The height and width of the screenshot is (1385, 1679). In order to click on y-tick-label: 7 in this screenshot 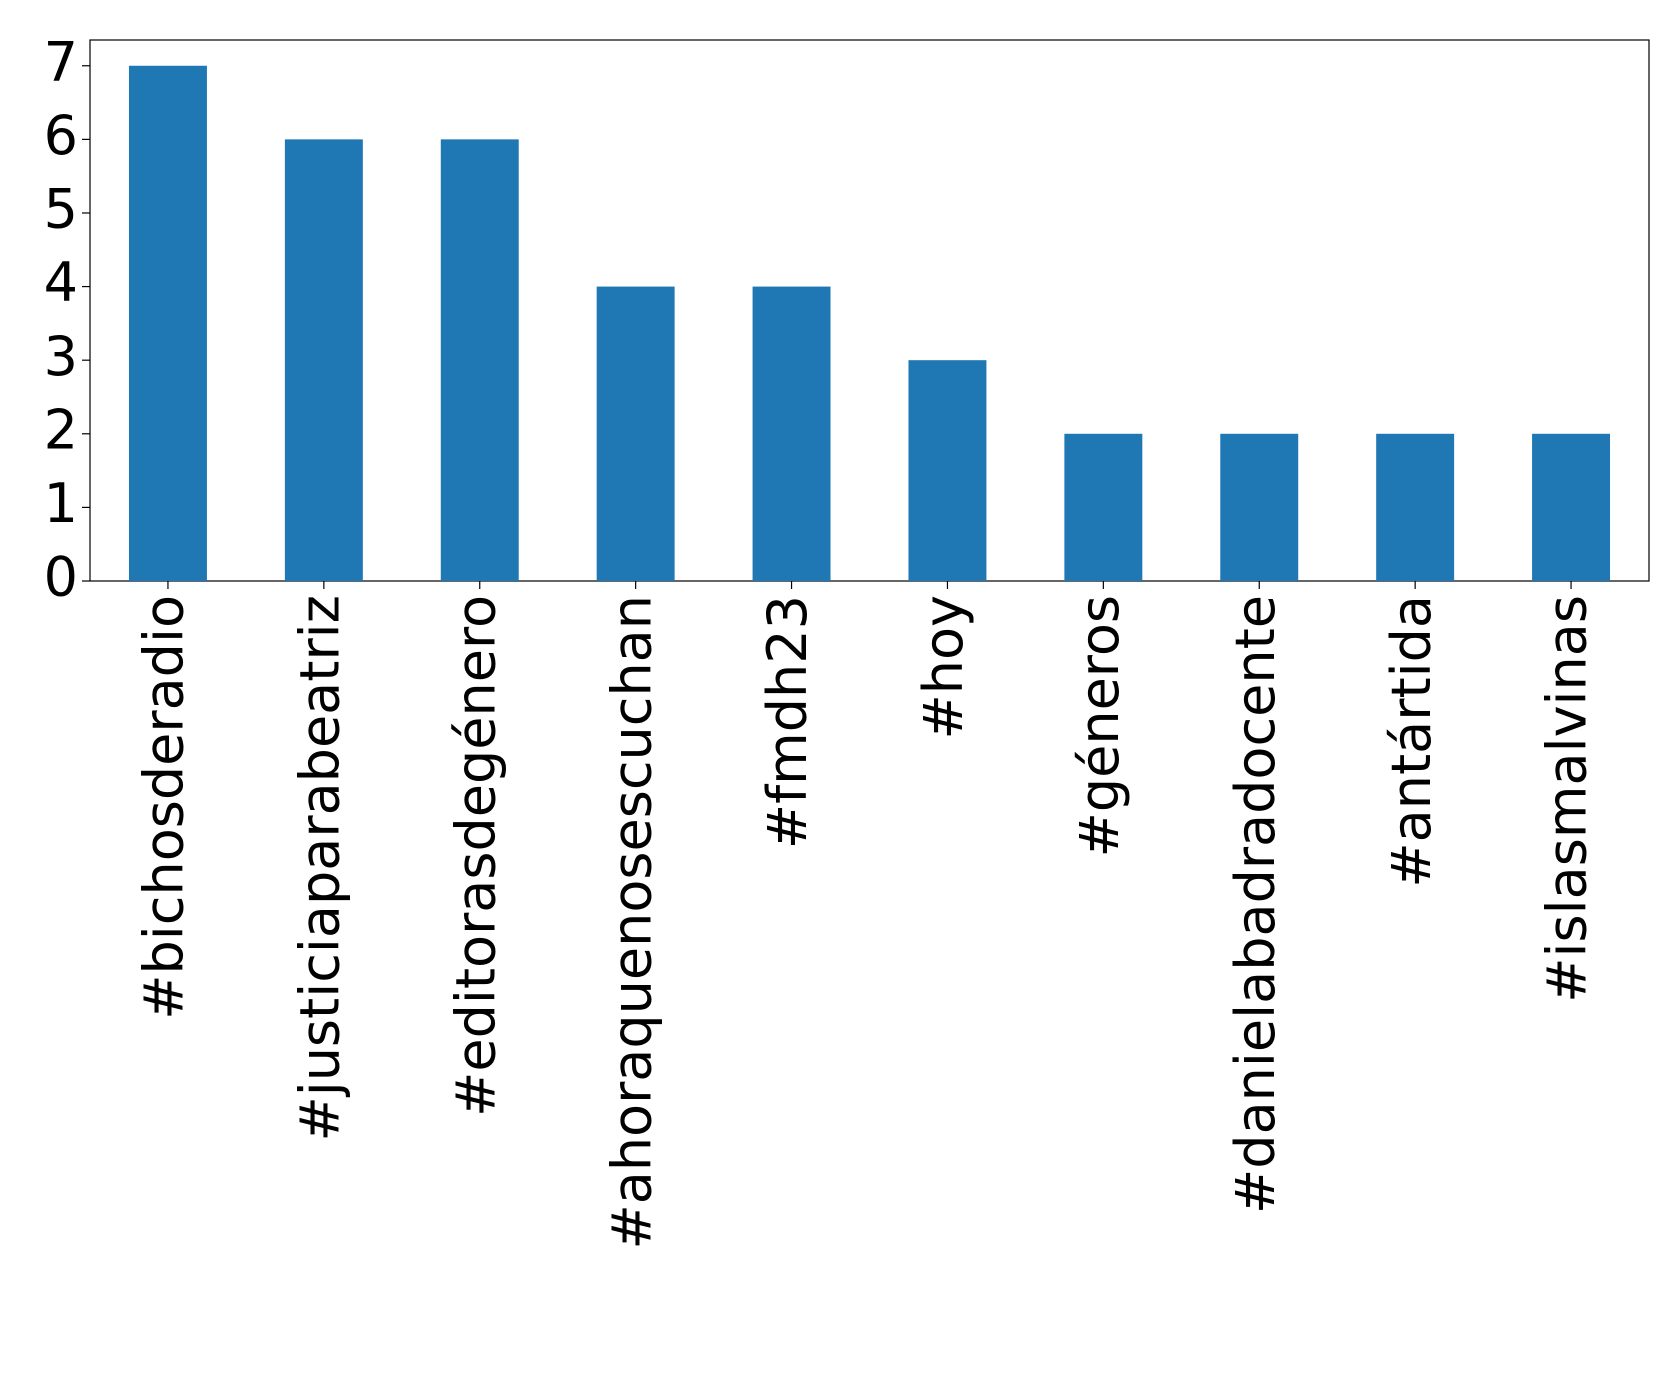, I will do `click(61, 61)`.